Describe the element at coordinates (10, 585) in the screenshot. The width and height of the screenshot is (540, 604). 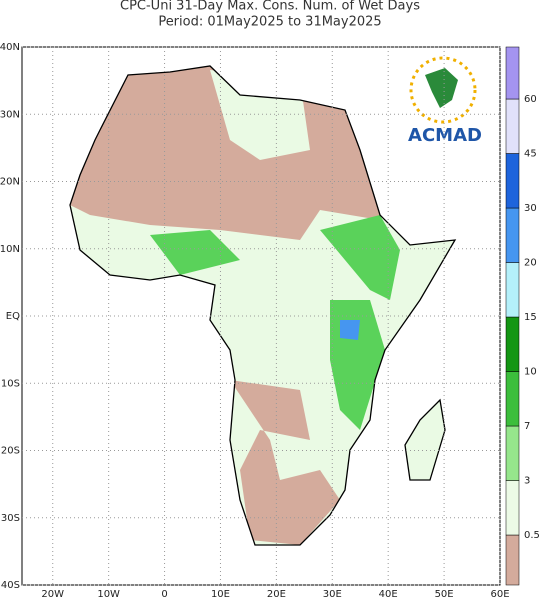
I see `lat-tick-label: 40S` at that location.